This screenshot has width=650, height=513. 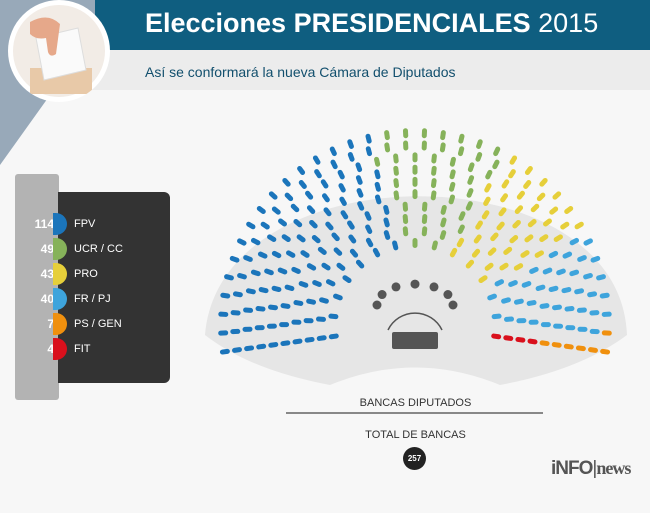 What do you see at coordinates (47, 249) in the screenshot?
I see `legend-count: 49` at bounding box center [47, 249].